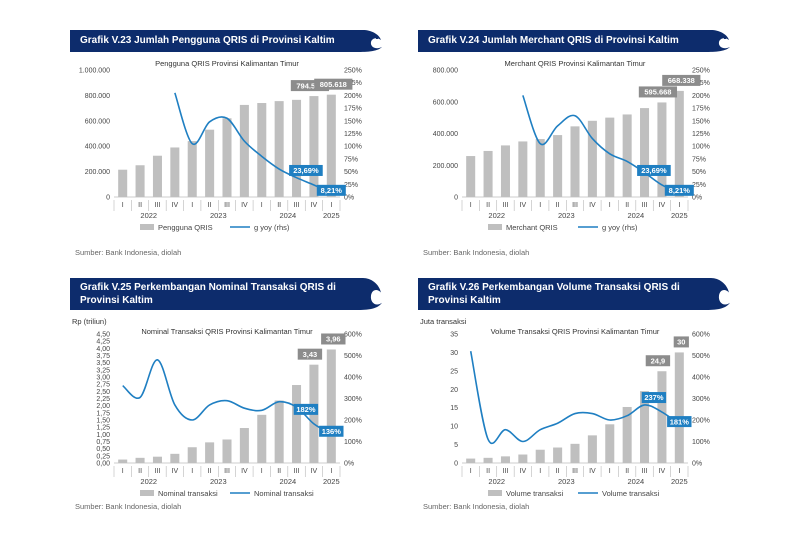 Image resolution: width=800 pixels, height=533 pixels. What do you see at coordinates (103, 464) in the screenshot?
I see `y-tick-label-left: 0,00` at bounding box center [103, 464].